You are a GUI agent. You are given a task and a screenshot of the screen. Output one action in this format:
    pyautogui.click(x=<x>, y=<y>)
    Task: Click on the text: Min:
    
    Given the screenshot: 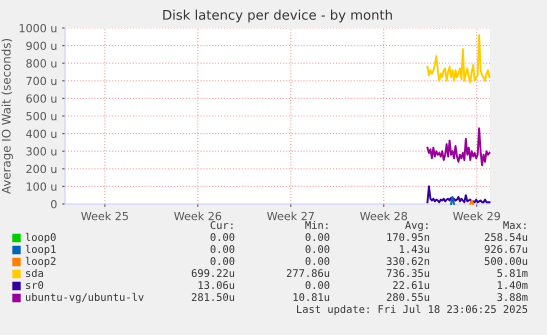 What is the action you would take?
    pyautogui.click(x=316, y=224)
    